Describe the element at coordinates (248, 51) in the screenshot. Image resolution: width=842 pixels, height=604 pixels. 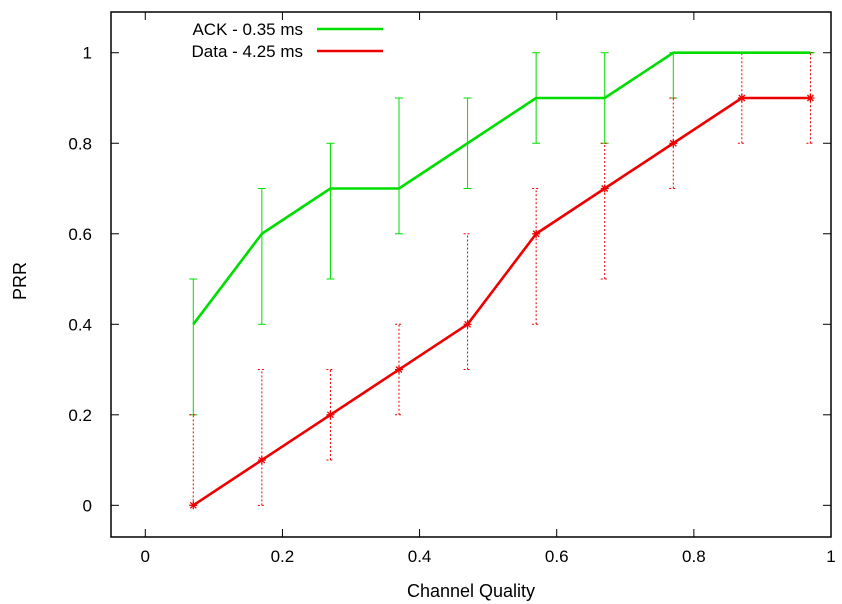
I see `legend-label-data: Data - 4.25 ms` at that location.